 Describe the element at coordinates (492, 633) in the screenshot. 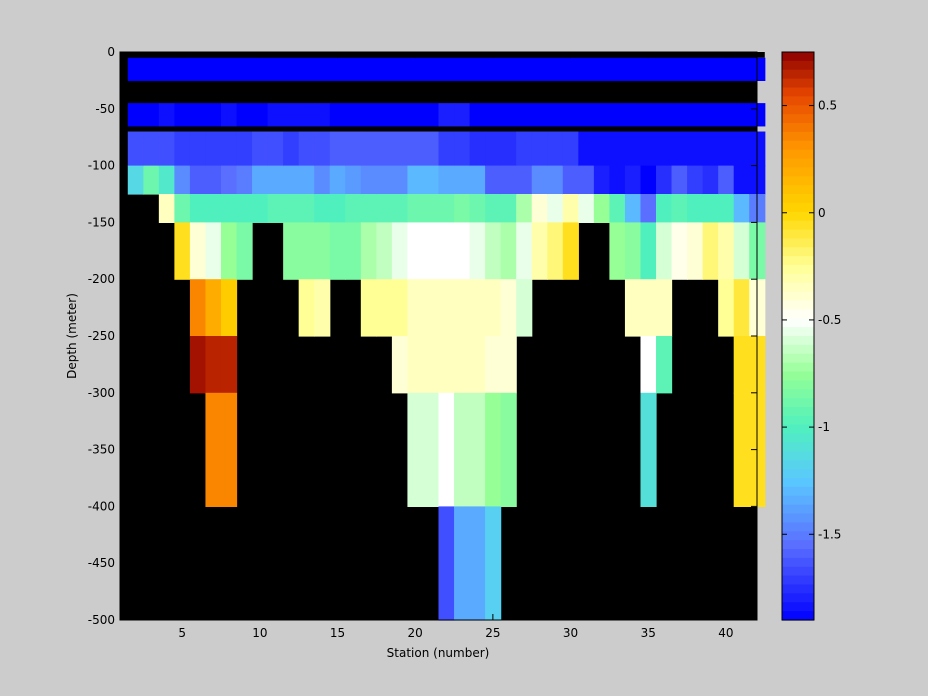

I see `x-tick-label: 25` at that location.